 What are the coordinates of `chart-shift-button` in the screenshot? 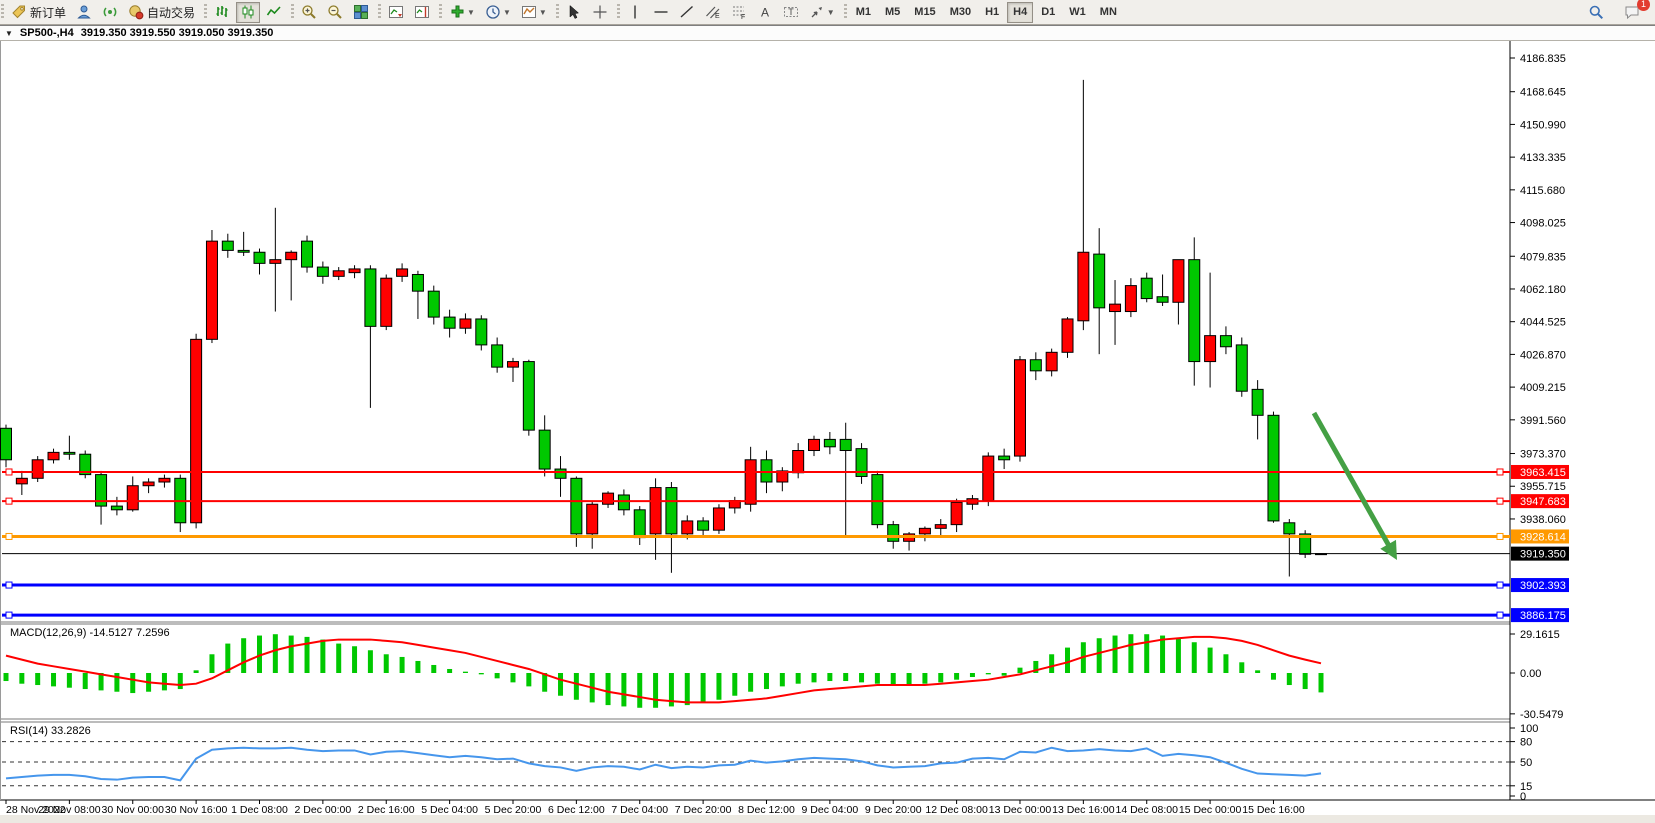 It's located at (422, 12).